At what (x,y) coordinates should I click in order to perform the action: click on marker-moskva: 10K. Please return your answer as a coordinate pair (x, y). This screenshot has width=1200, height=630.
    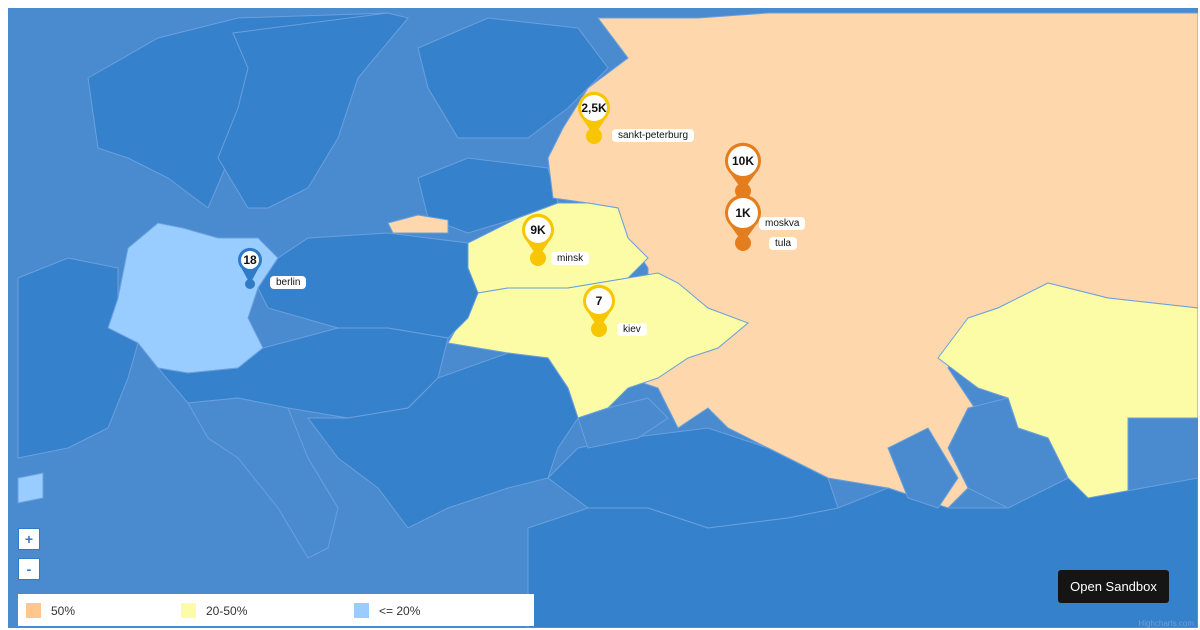
    Looking at the image, I should click on (743, 170).